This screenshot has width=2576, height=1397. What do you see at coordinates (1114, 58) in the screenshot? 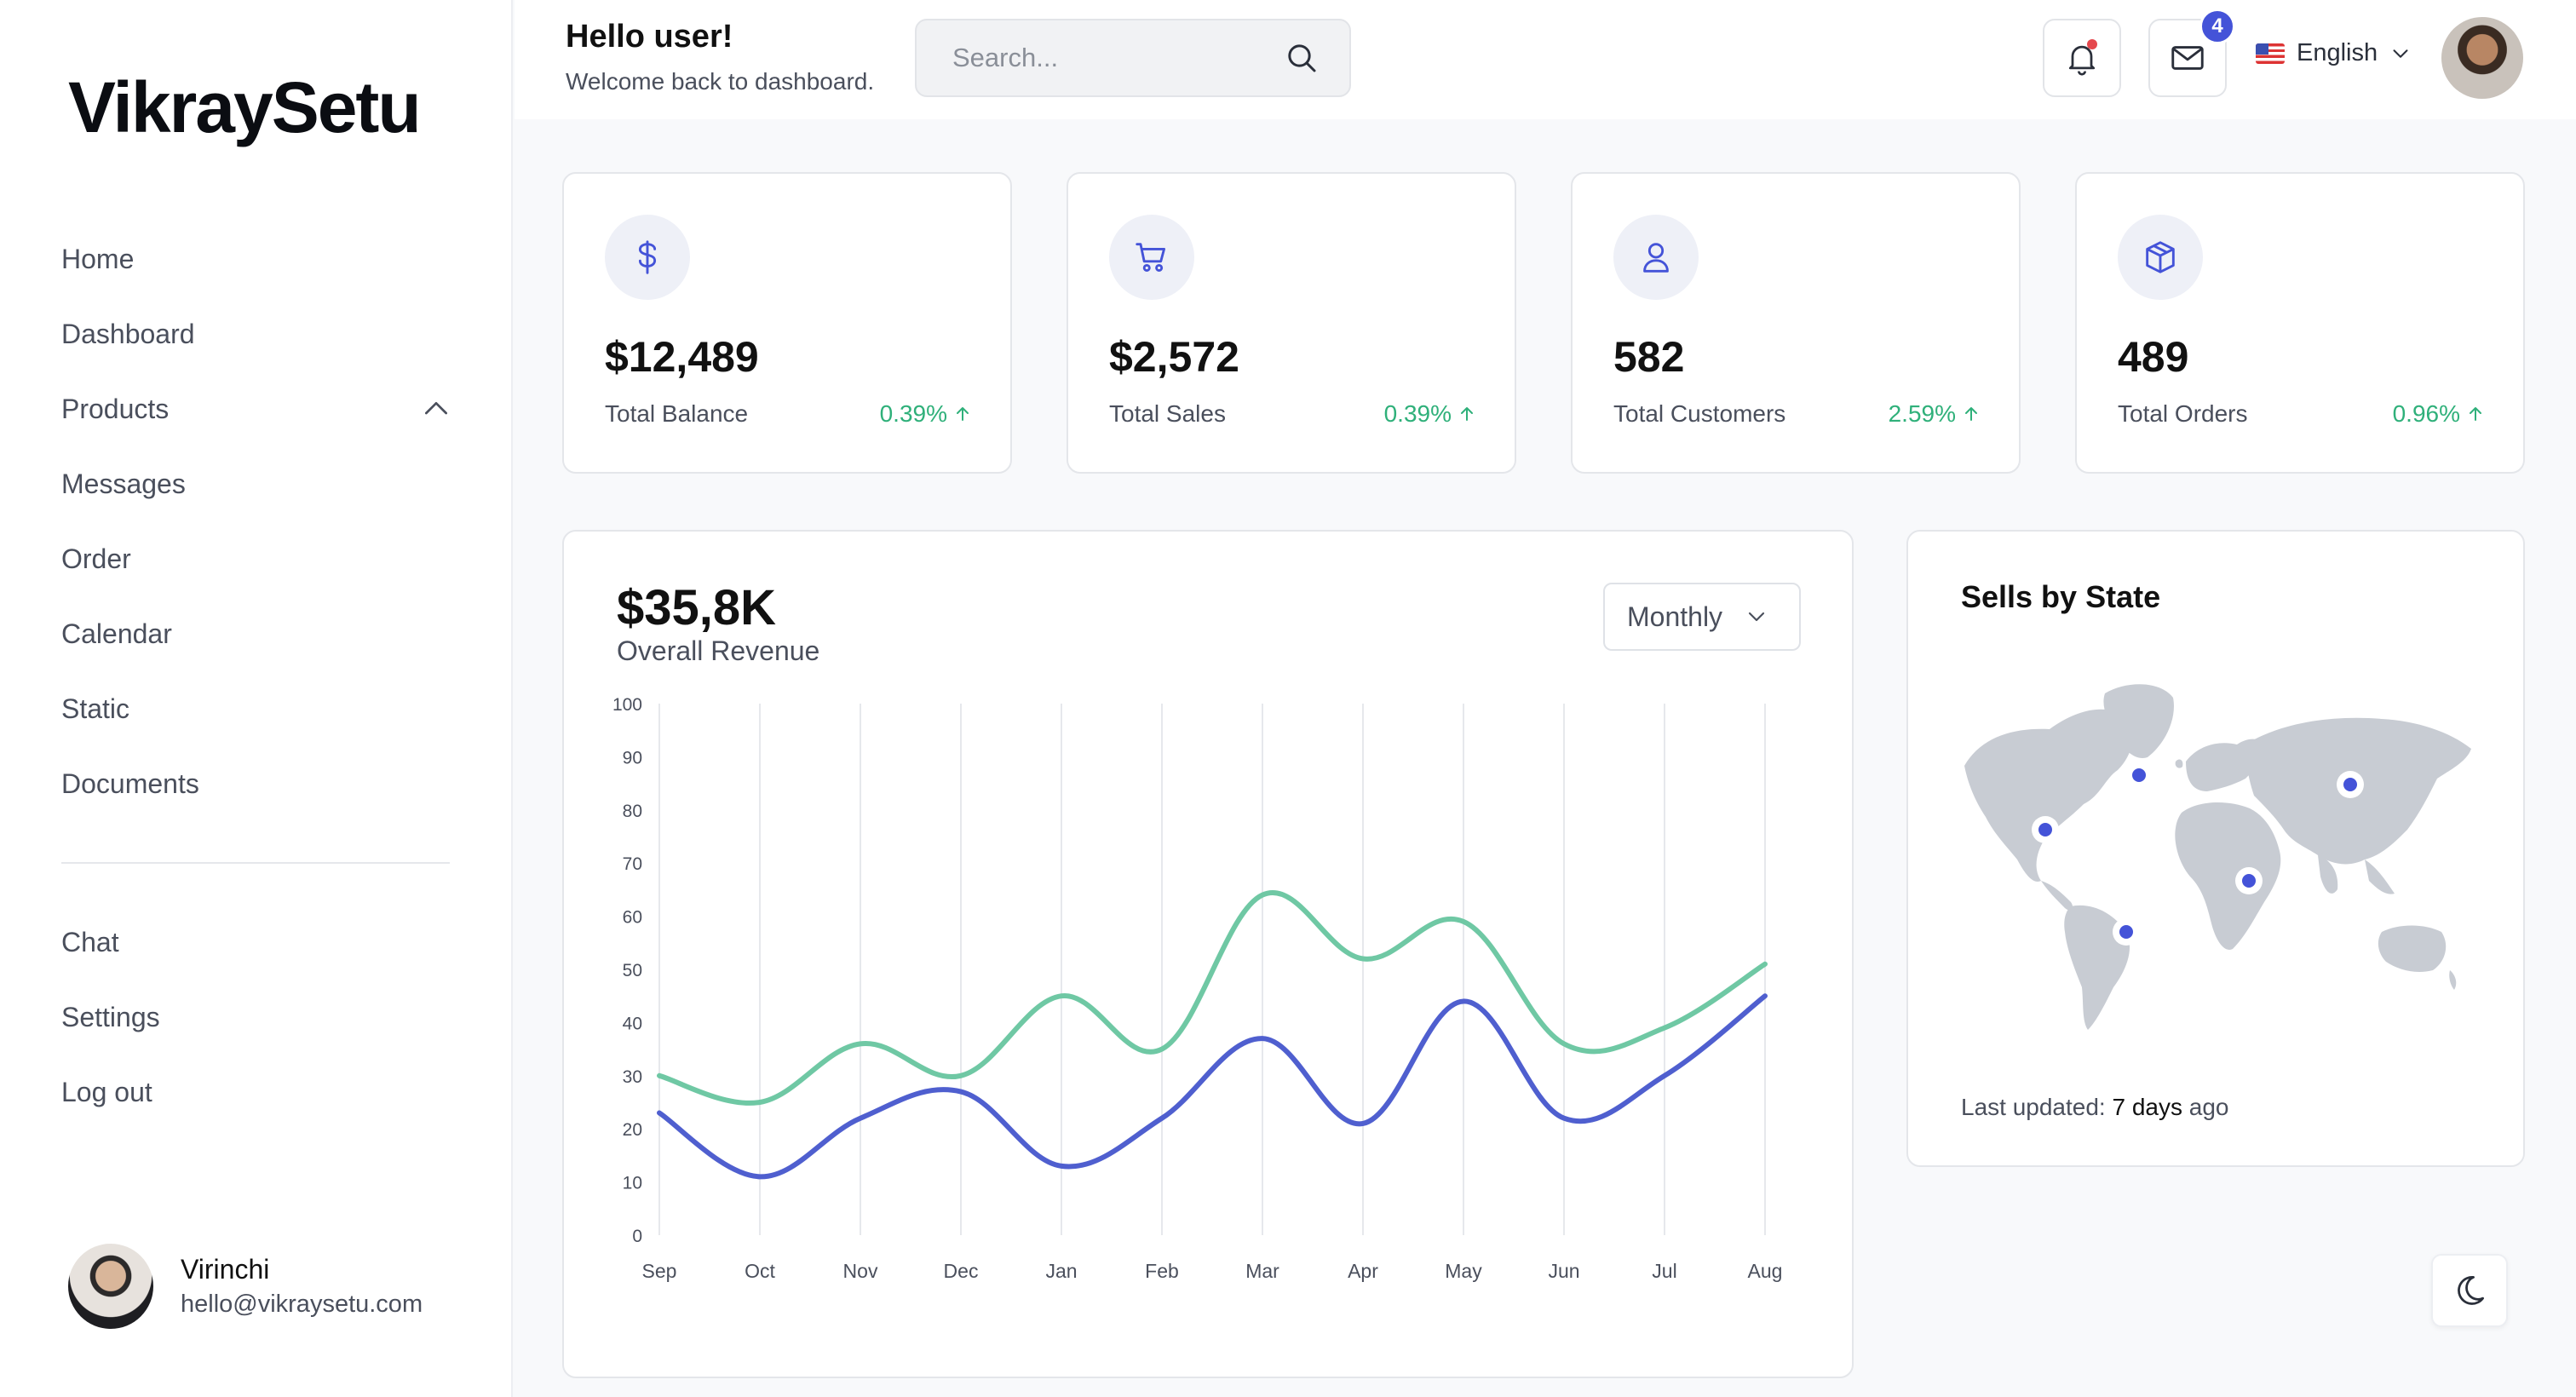
I see `search-input` at bounding box center [1114, 58].